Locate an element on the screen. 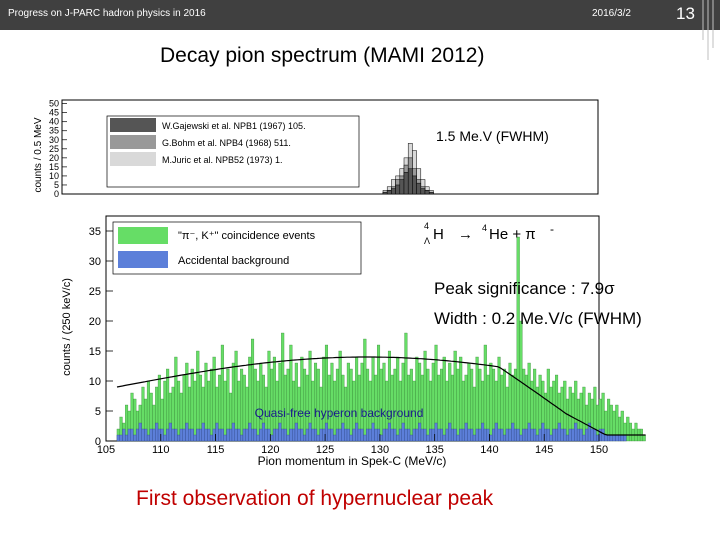 Image resolution: width=720 pixels, height=540 pixels. bottom-xtick-label: 150 is located at coordinates (599, 450).